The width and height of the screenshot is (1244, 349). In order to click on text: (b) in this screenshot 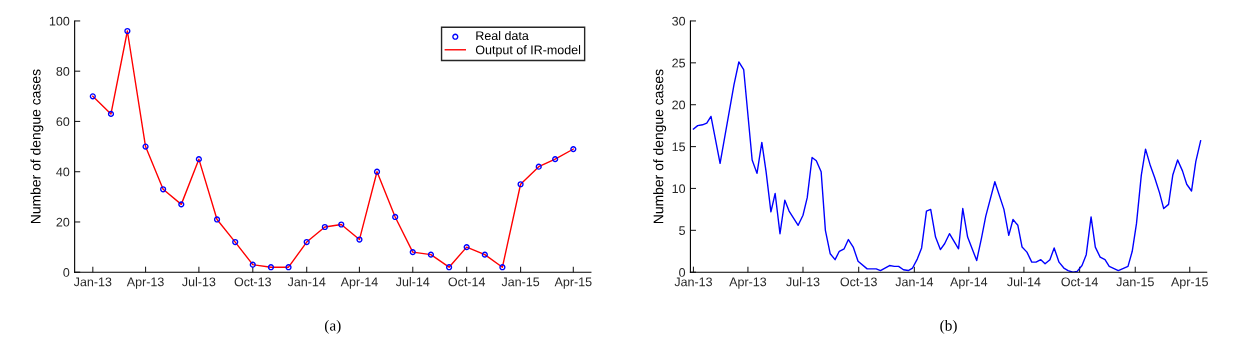, I will do `click(948, 326)`.